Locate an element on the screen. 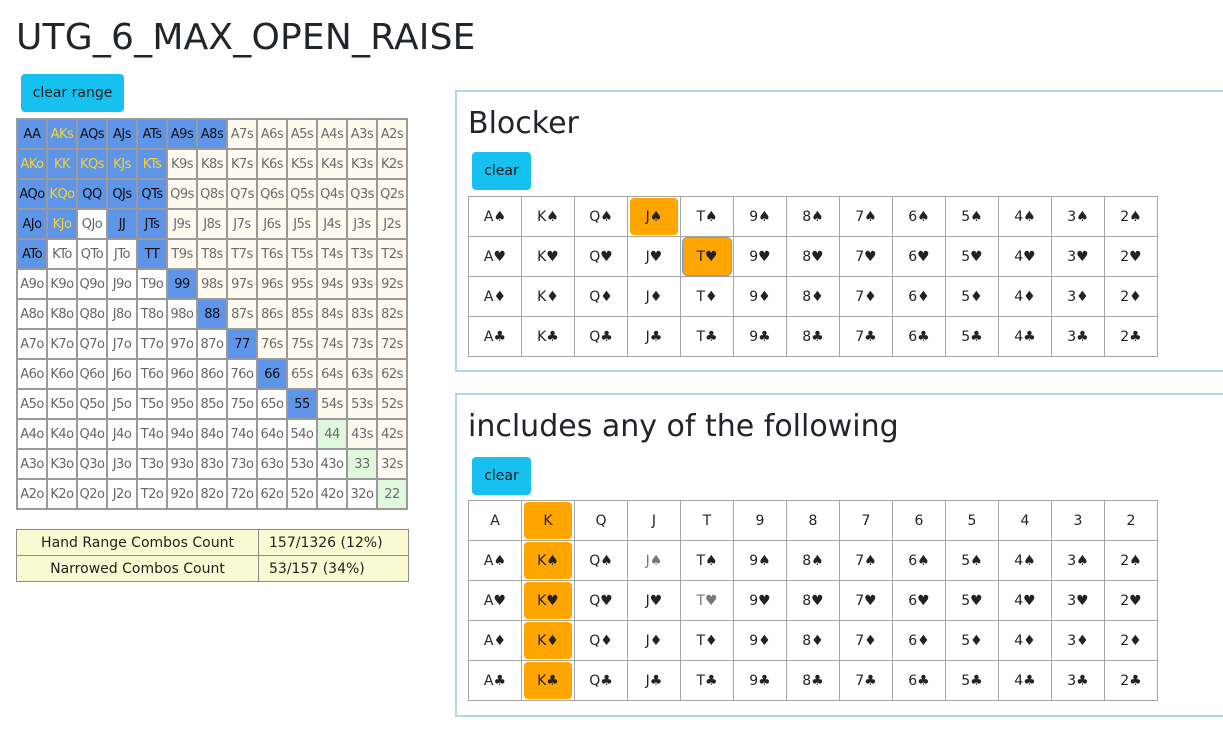 The image size is (1223, 731). blocker-card-cell: 7♥ is located at coordinates (866, 256).